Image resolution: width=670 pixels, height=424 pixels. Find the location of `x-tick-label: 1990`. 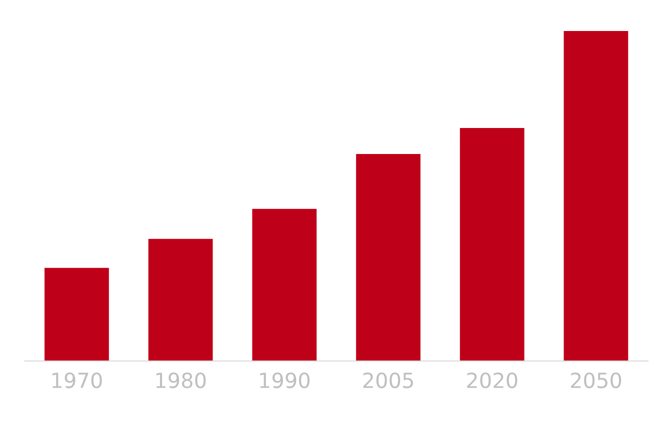

x-tick-label: 1990 is located at coordinates (285, 380).